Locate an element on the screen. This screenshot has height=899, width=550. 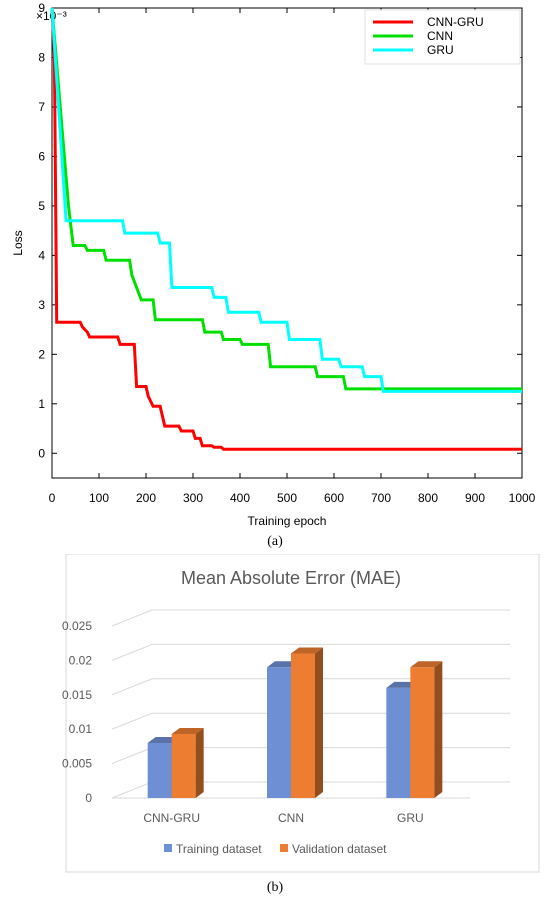
legend-label: Validation dataset is located at coordinates (339, 849).